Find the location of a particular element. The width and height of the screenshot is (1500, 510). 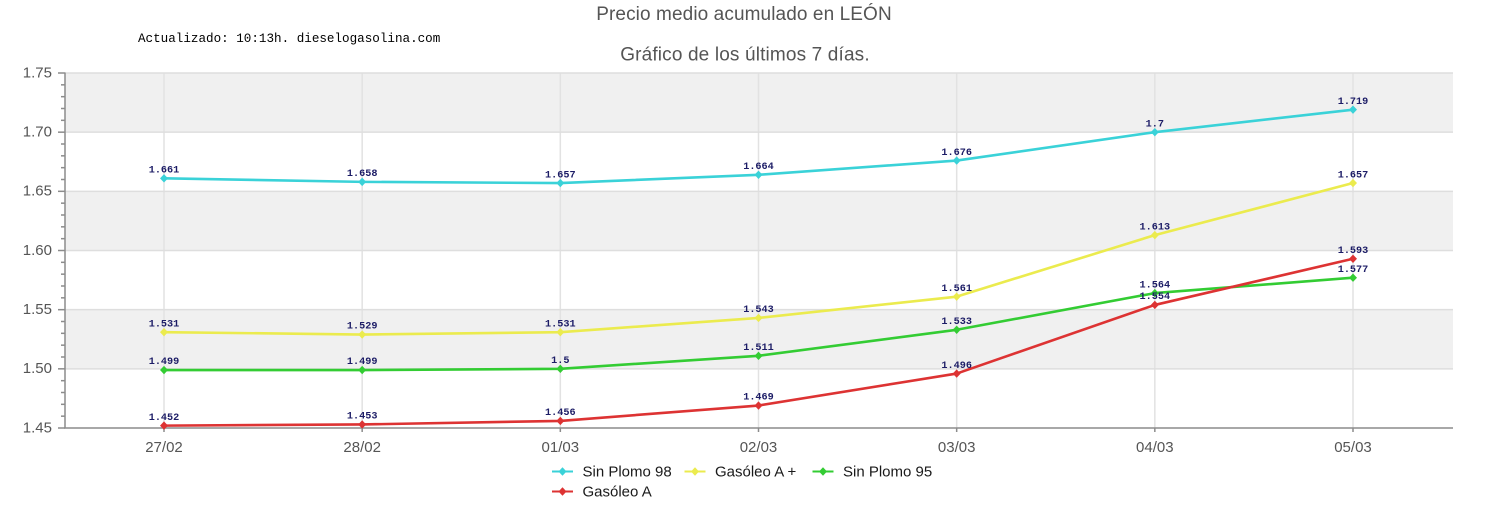

svg-text: 1.60 is located at coordinates (37, 250).